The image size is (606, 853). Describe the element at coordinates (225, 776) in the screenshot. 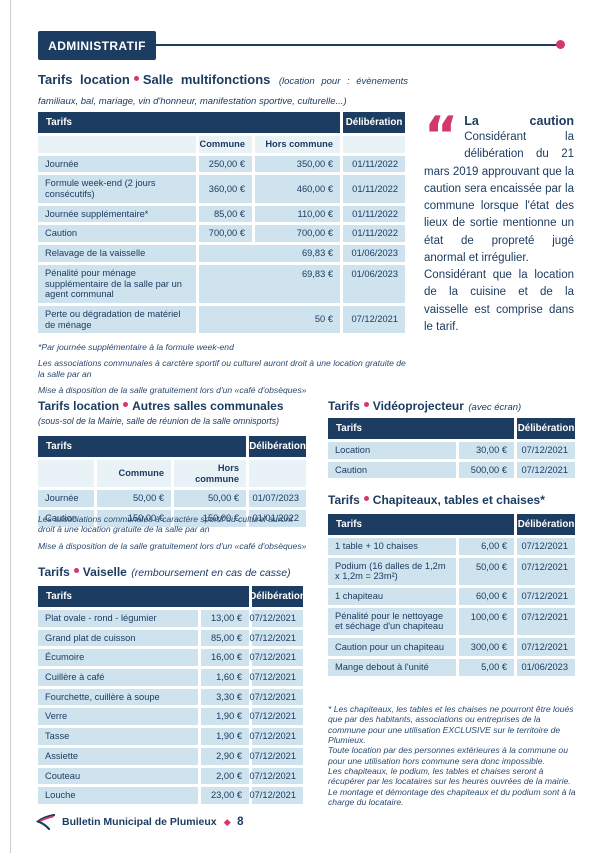

I see `cell-value: 2,00 €` at that location.